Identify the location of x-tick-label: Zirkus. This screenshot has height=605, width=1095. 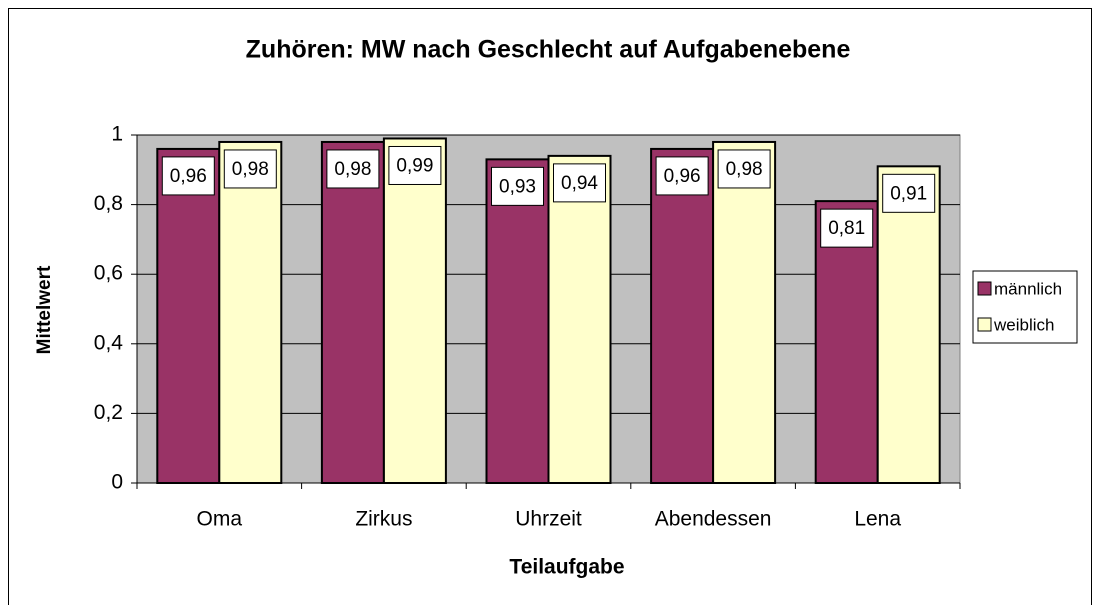
(383, 519).